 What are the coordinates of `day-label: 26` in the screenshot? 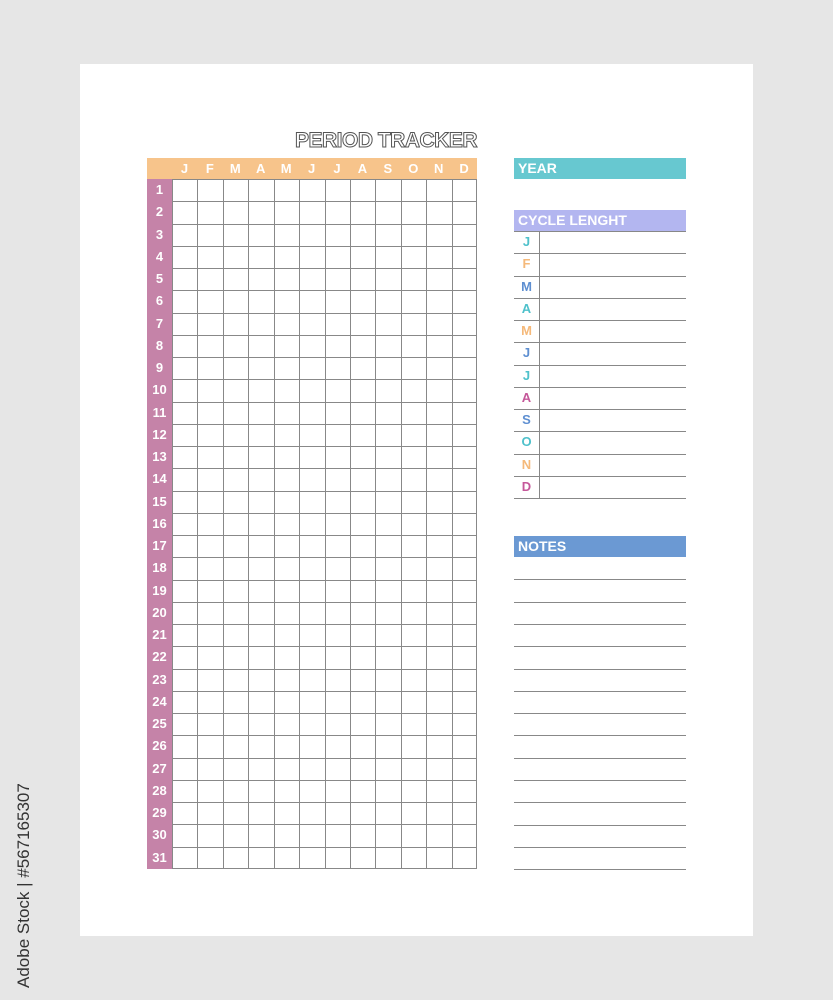 It's located at (159, 746).